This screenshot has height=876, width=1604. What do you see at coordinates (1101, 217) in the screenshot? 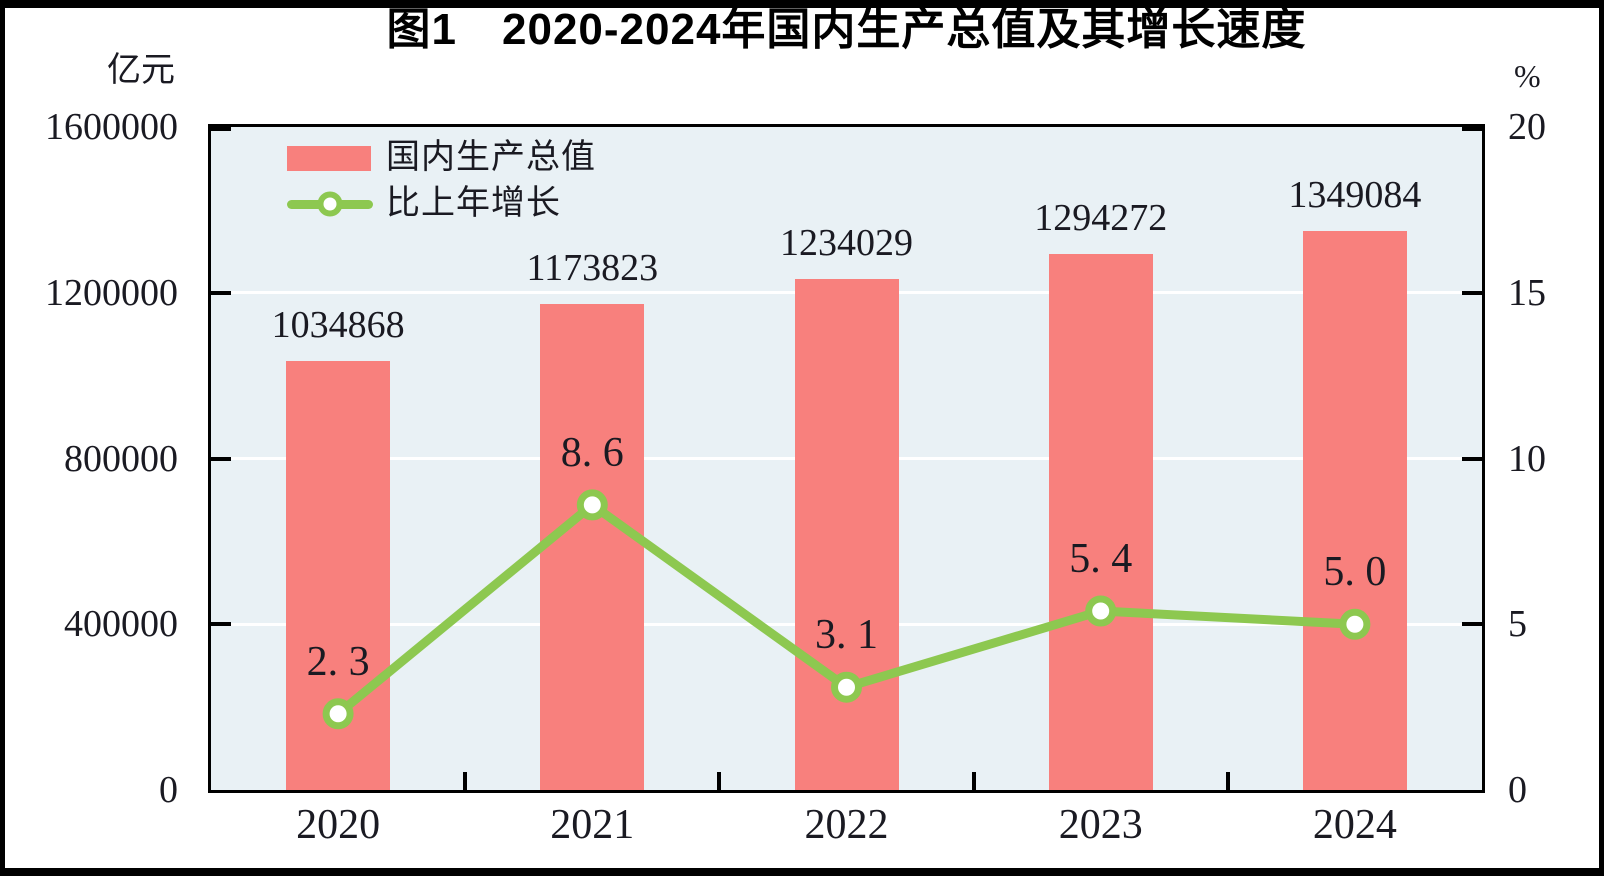
I see `bar-value-label: 1294272` at bounding box center [1101, 217].